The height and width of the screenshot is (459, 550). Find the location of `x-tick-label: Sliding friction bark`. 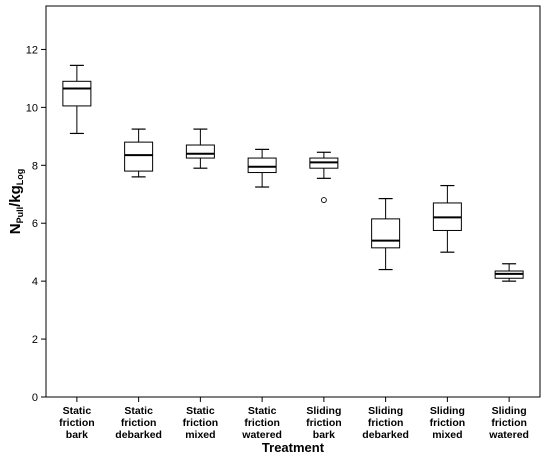

x-tick-label: Sliding friction bark is located at coordinates (324, 423).